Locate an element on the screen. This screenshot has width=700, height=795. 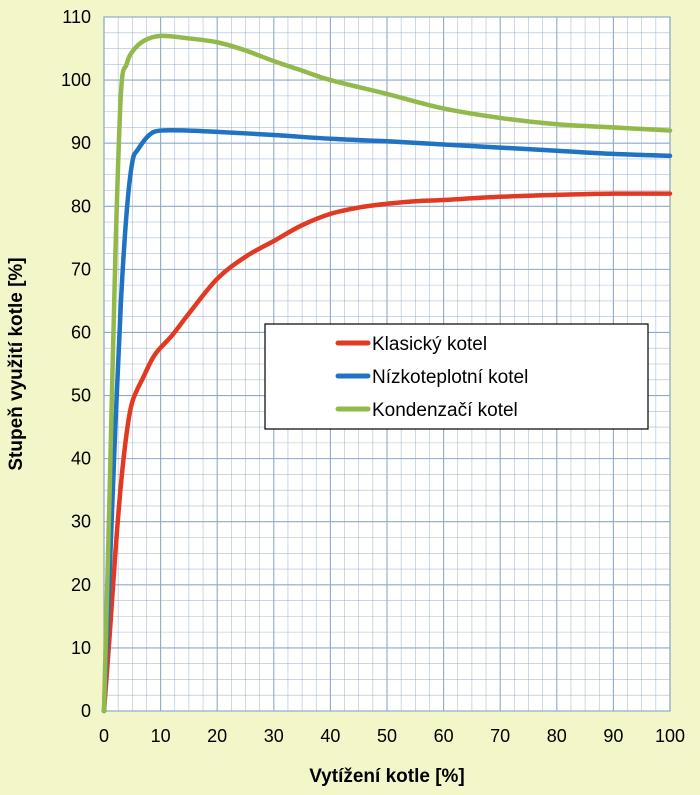
y-tick-label: 70 is located at coordinates (81, 269).